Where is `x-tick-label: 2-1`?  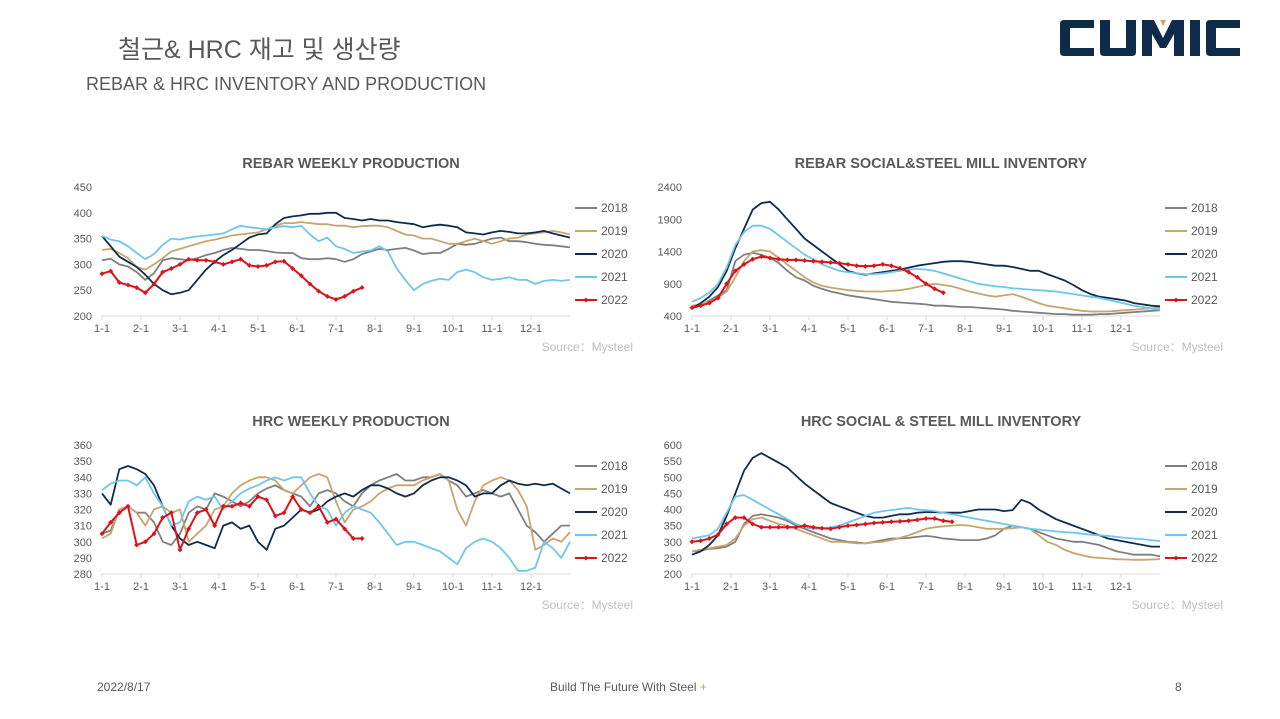 x-tick-label: 2-1 is located at coordinates (141, 329).